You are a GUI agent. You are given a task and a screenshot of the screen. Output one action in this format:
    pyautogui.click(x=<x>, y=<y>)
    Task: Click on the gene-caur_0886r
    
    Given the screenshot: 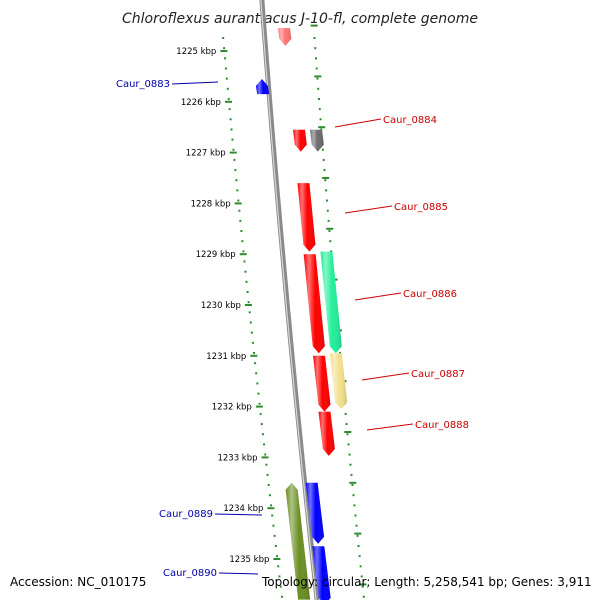 What is the action you would take?
    pyautogui.click(x=314, y=304)
    